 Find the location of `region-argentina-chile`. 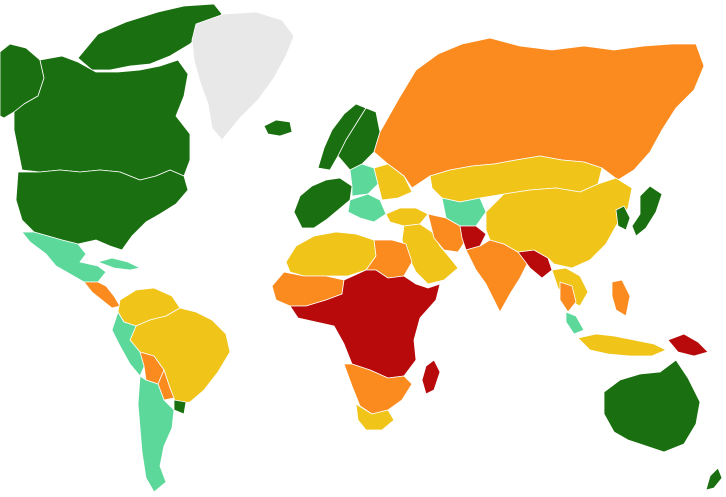

region-argentina-chile is located at coordinates (156, 434).